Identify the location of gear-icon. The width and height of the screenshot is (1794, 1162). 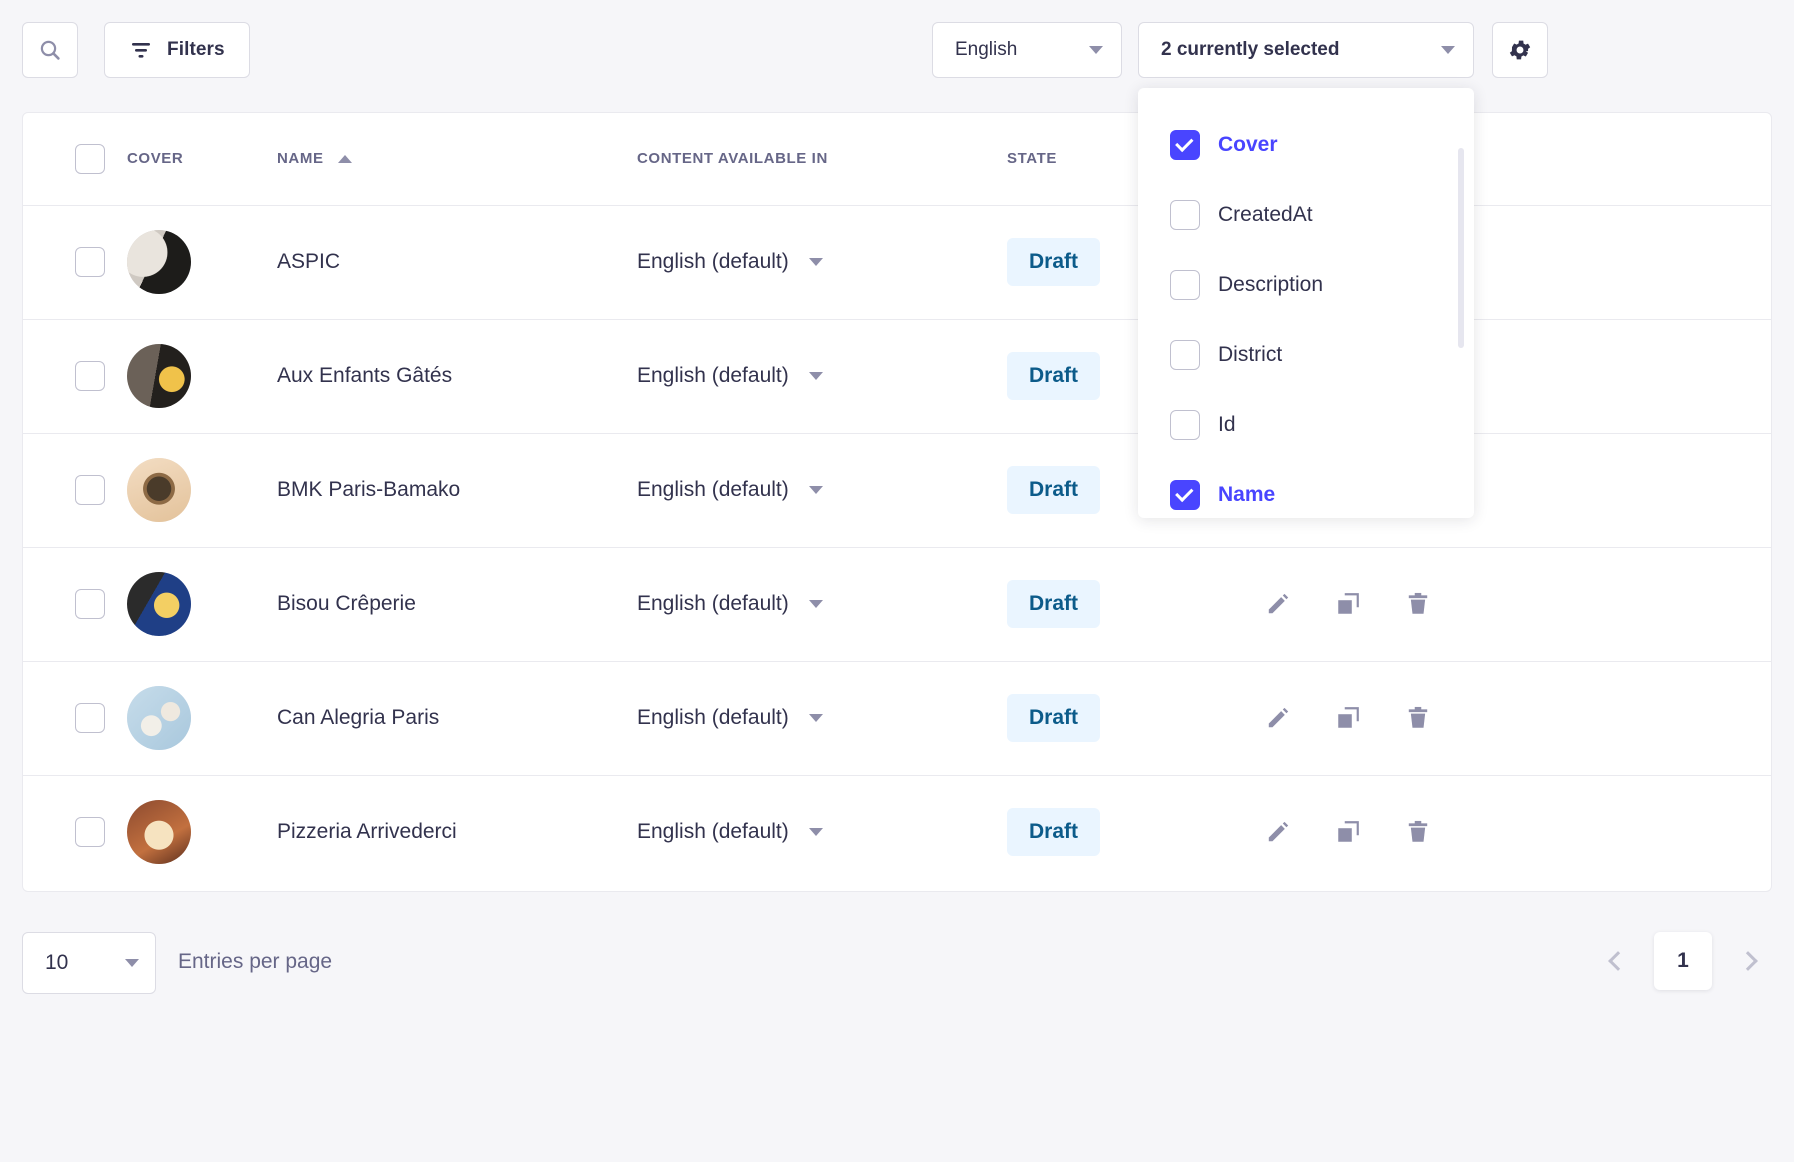
(1520, 50).